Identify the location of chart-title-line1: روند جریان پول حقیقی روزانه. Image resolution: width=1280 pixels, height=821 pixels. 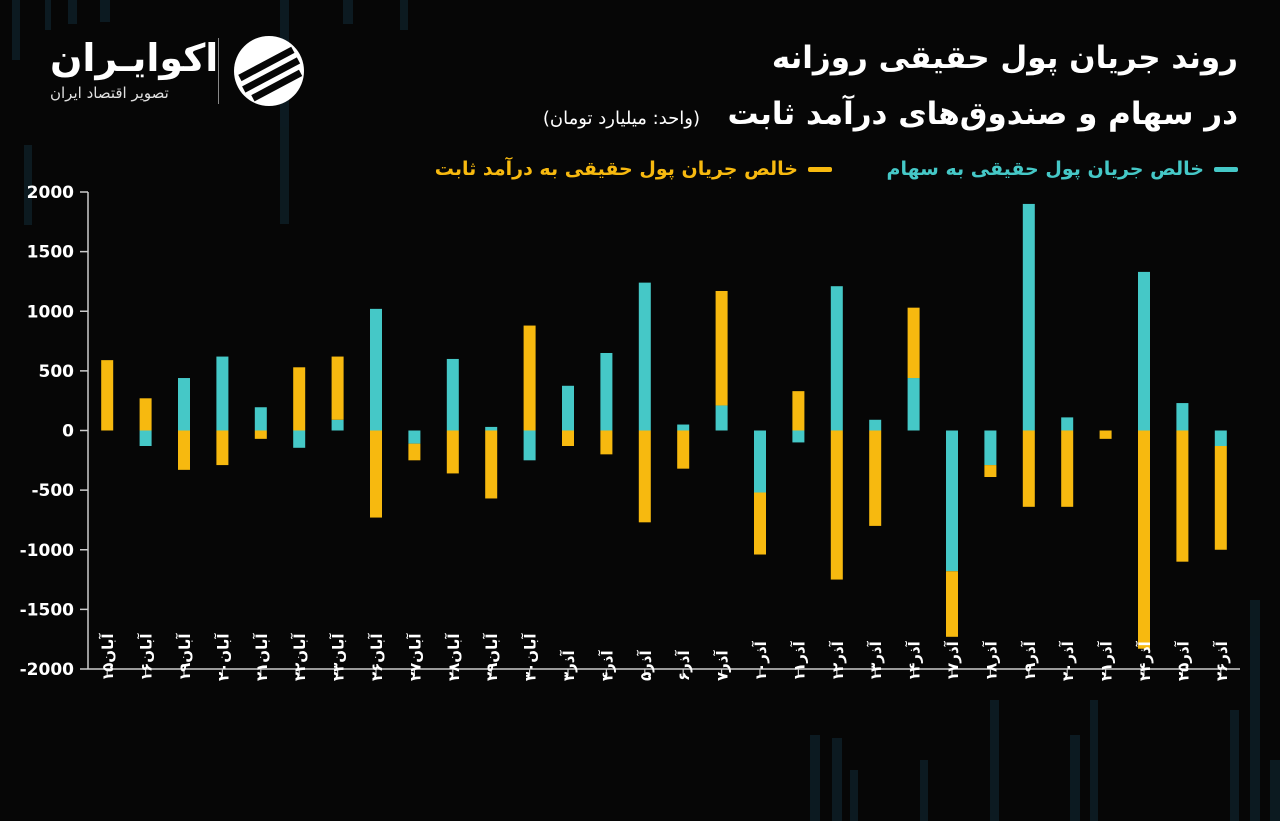
(1004, 58).